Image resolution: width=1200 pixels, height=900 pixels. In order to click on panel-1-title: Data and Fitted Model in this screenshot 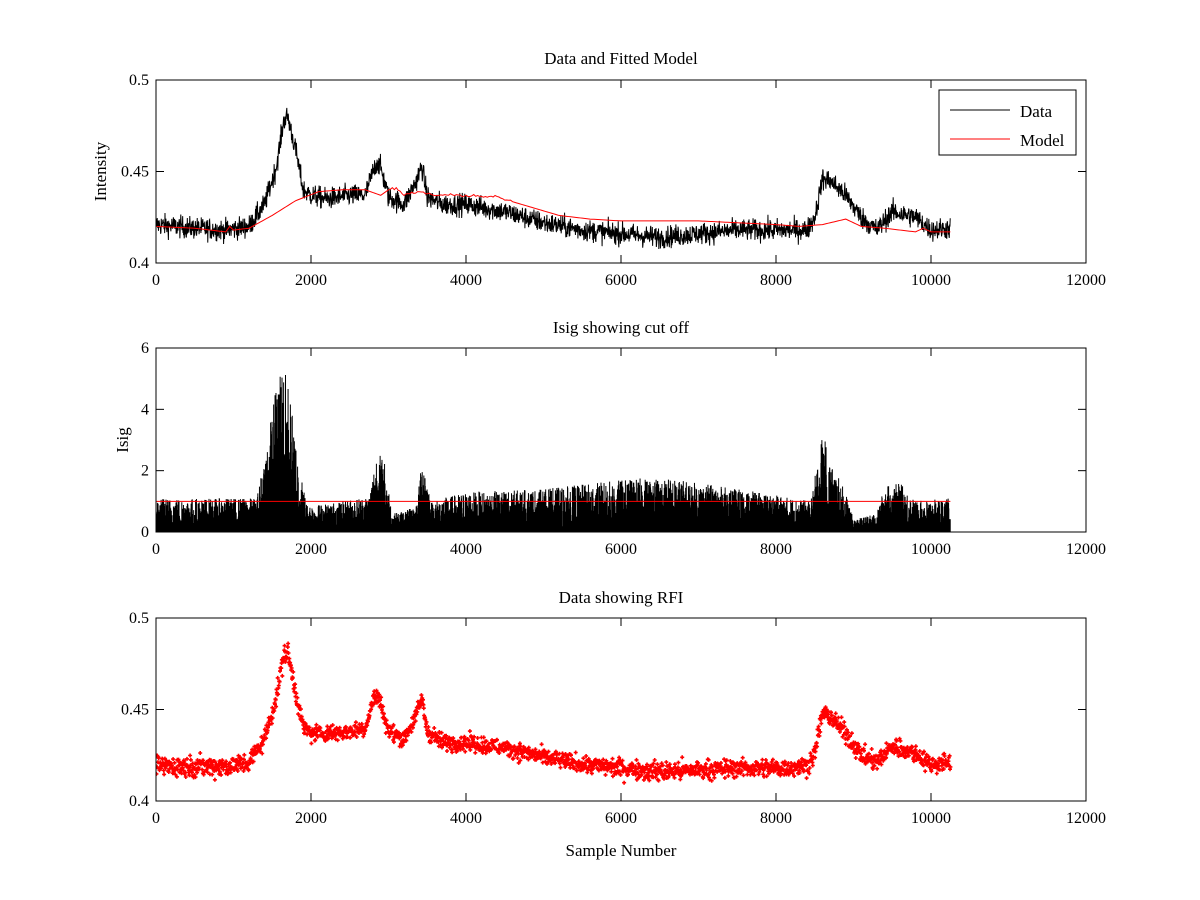, I will do `click(621, 58)`.